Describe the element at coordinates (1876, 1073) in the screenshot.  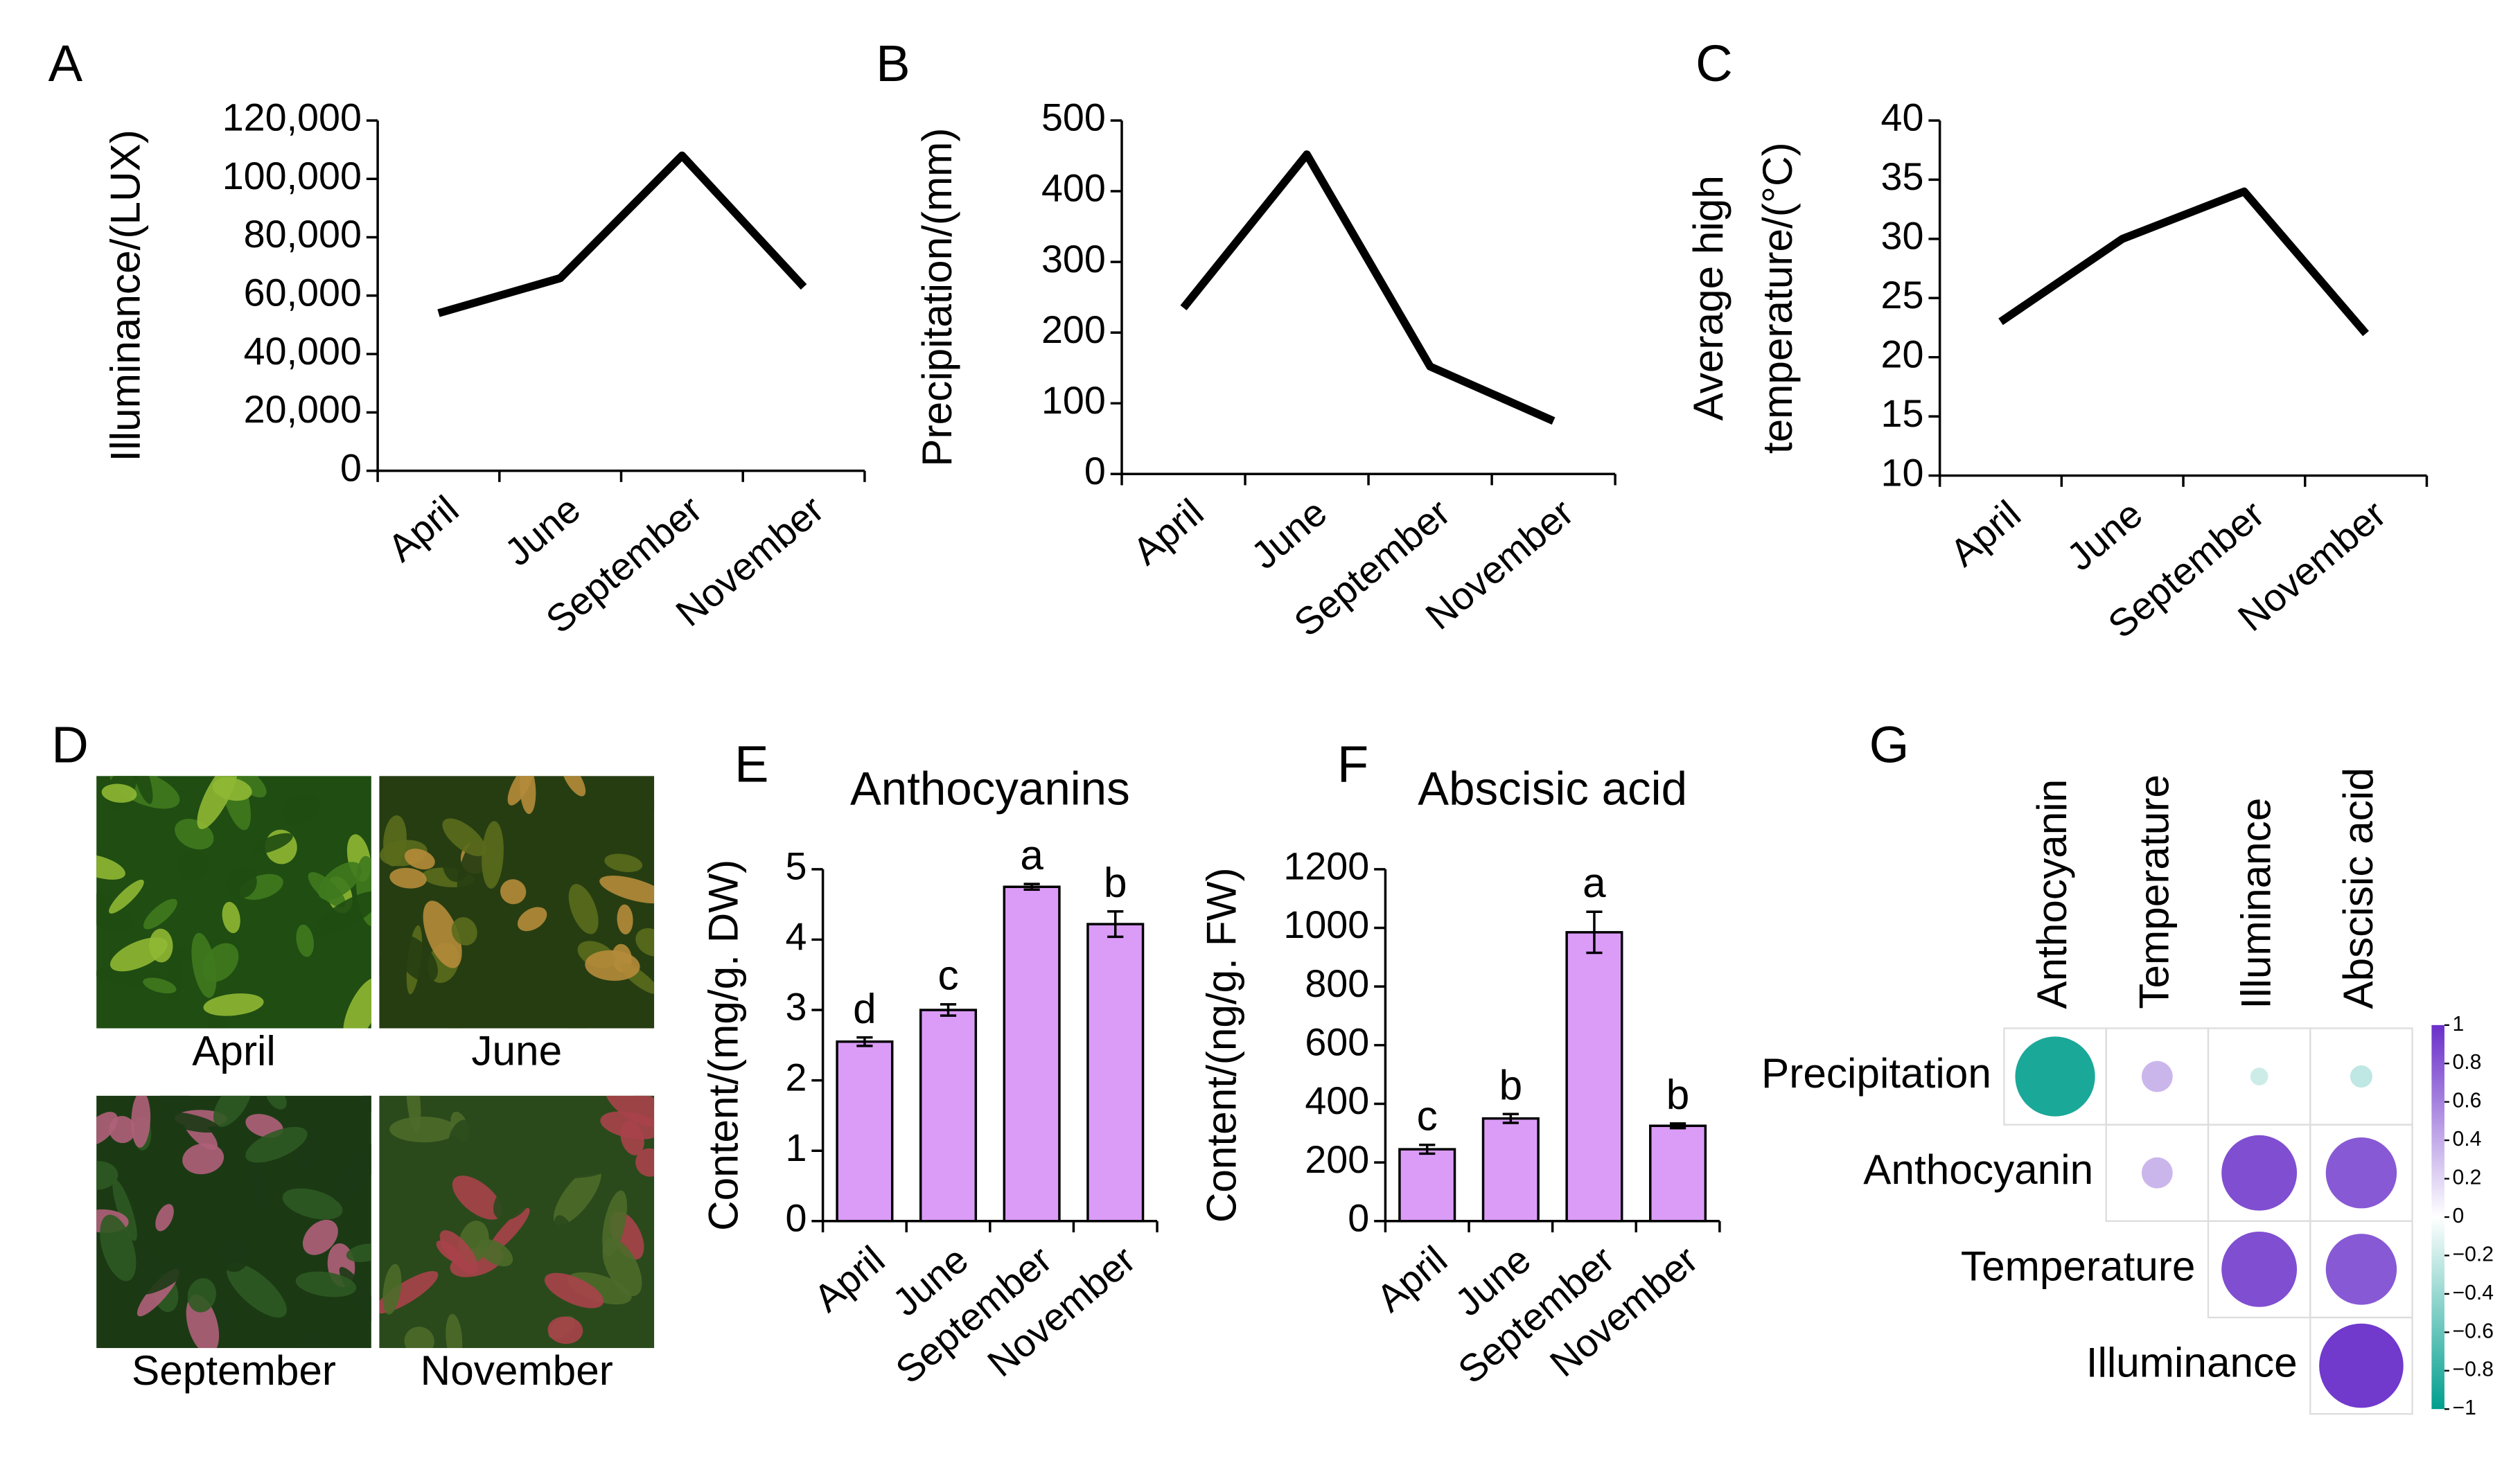
I see `row-label: Precipitation` at that location.